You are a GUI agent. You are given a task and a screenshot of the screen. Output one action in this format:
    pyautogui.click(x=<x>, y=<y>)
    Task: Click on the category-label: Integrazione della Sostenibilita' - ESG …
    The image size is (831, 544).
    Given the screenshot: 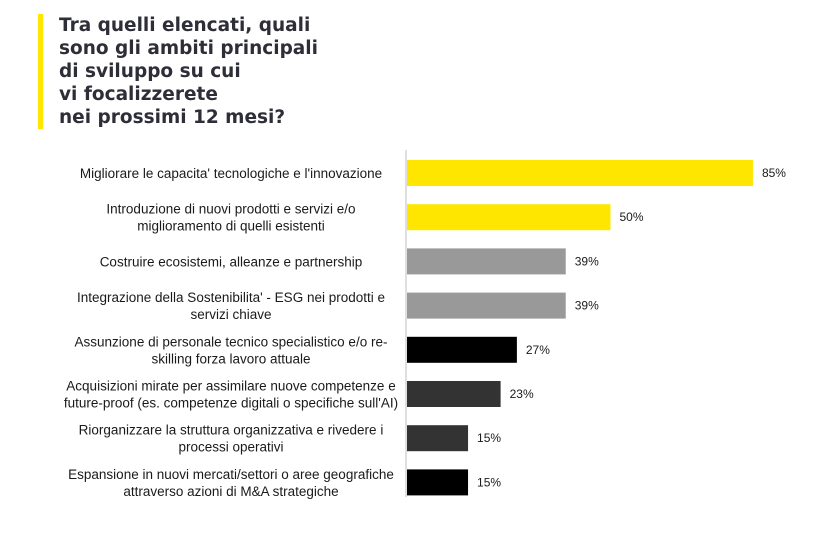 What is the action you would take?
    pyautogui.click(x=231, y=306)
    